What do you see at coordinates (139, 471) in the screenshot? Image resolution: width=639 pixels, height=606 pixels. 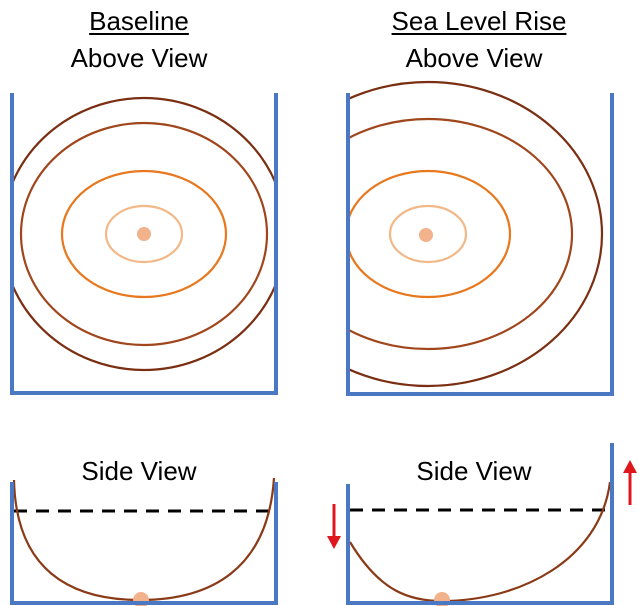 I see `baseline-side-view-label: Side View` at bounding box center [139, 471].